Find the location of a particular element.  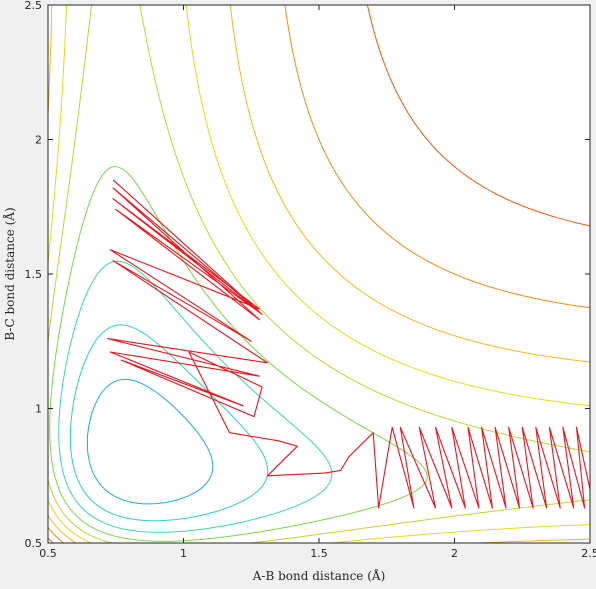

y-tick-label: 1 is located at coordinates (38, 409).